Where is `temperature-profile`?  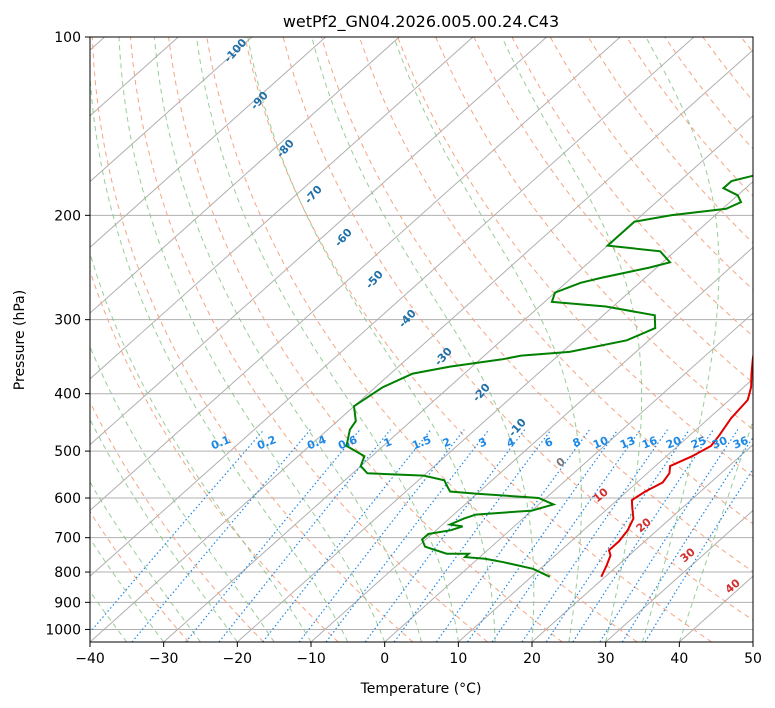 temperature-profile is located at coordinates (676, 464).